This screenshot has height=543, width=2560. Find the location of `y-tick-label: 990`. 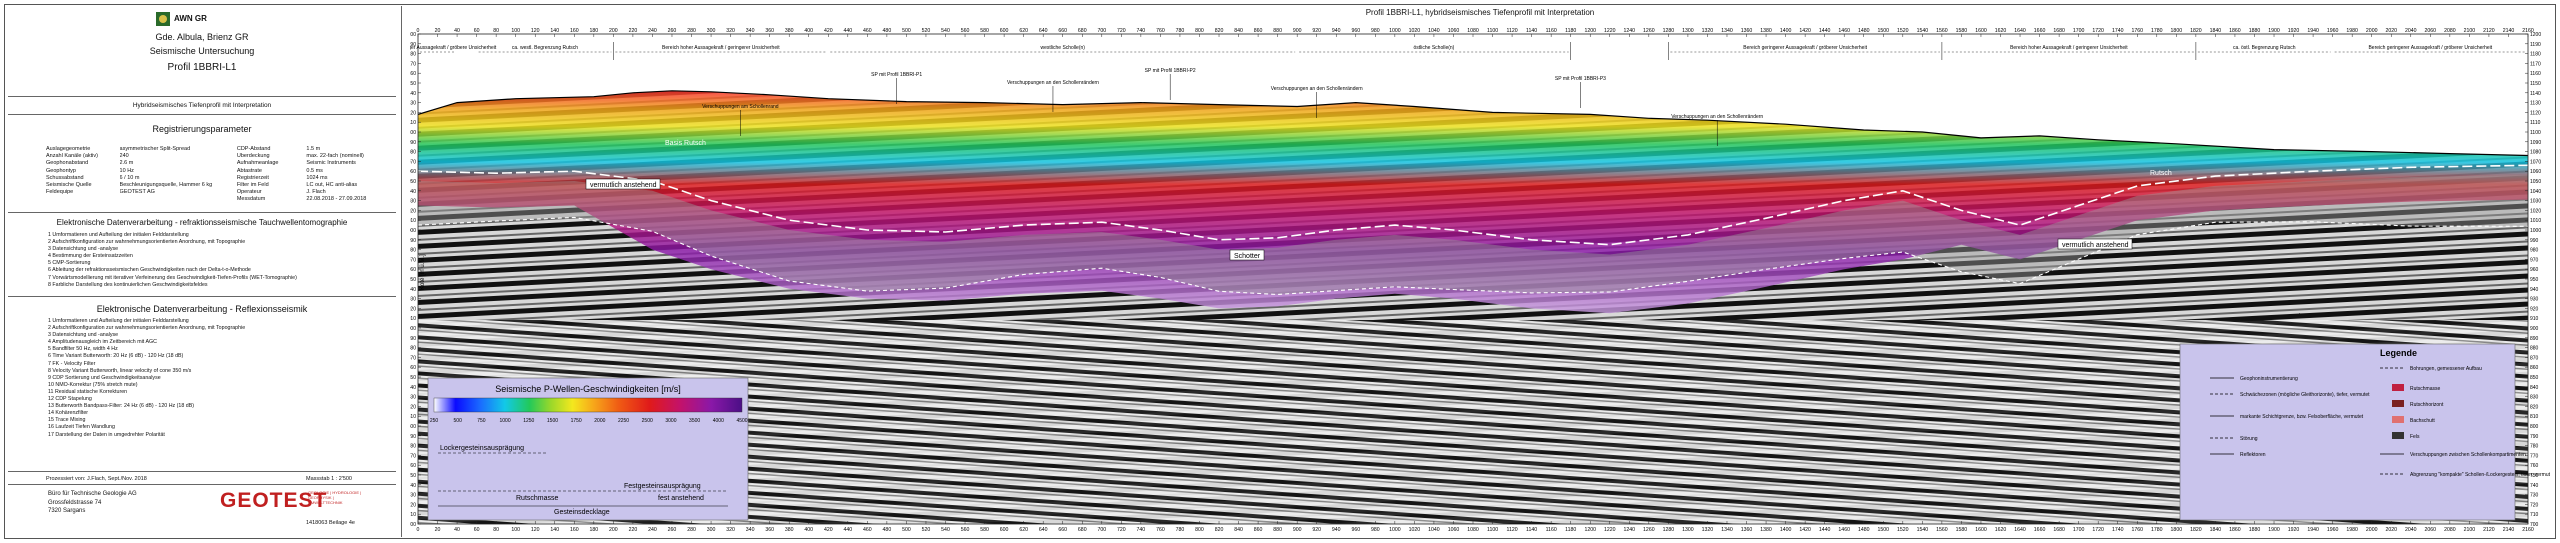

y-tick-label: 990 is located at coordinates (413, 241).